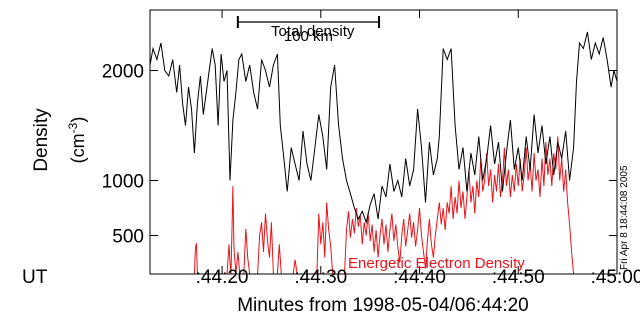  Describe the element at coordinates (222, 277) in the screenshot. I see `x-tick-label: :44:20` at that location.